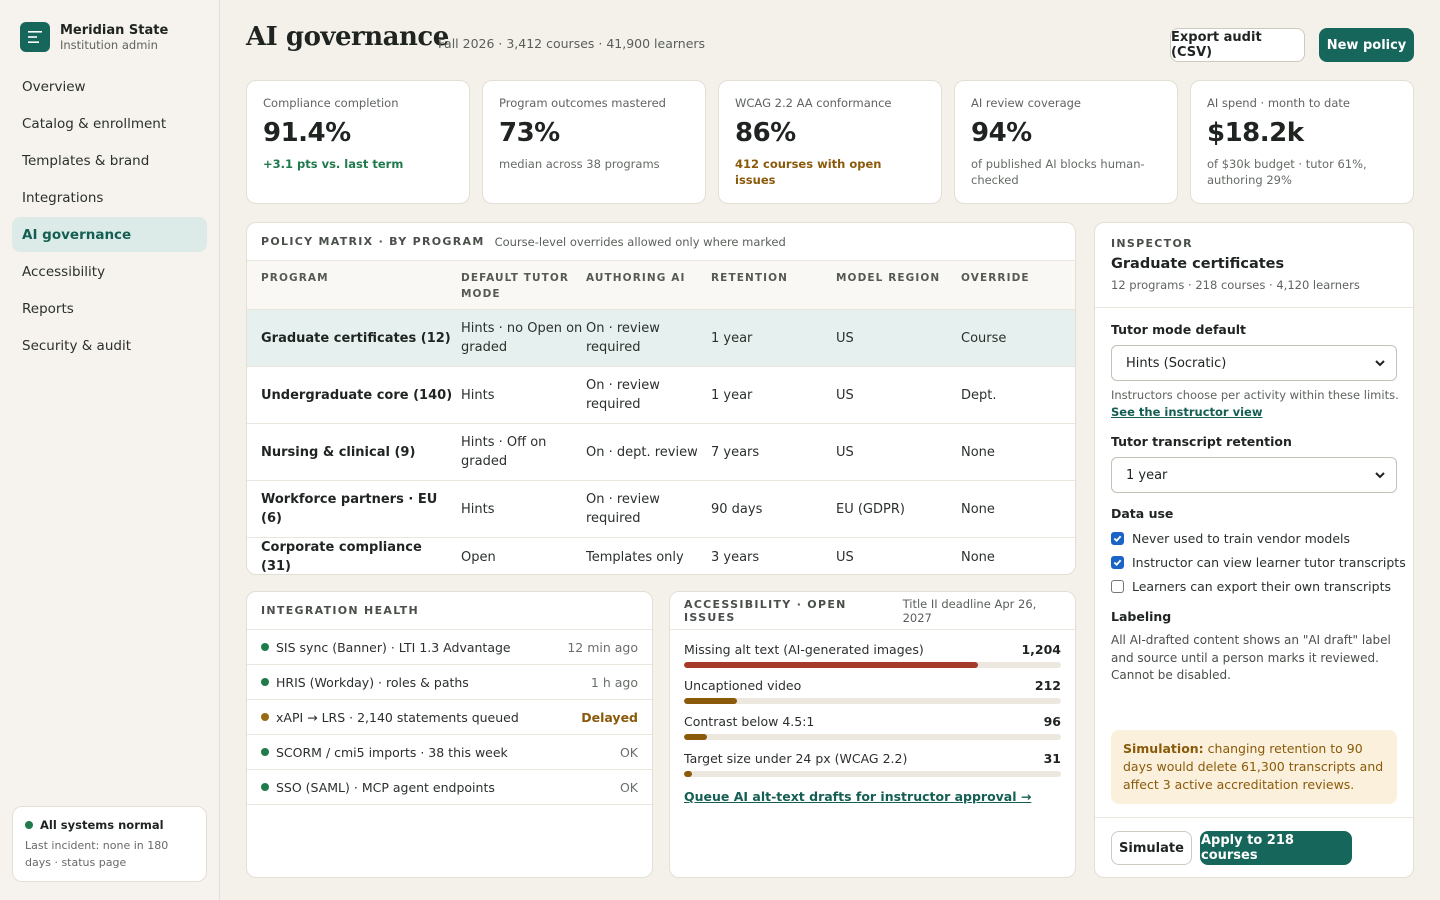 The width and height of the screenshot is (1440, 900). What do you see at coordinates (1151, 848) in the screenshot?
I see `simulate-button: Simulate` at bounding box center [1151, 848].